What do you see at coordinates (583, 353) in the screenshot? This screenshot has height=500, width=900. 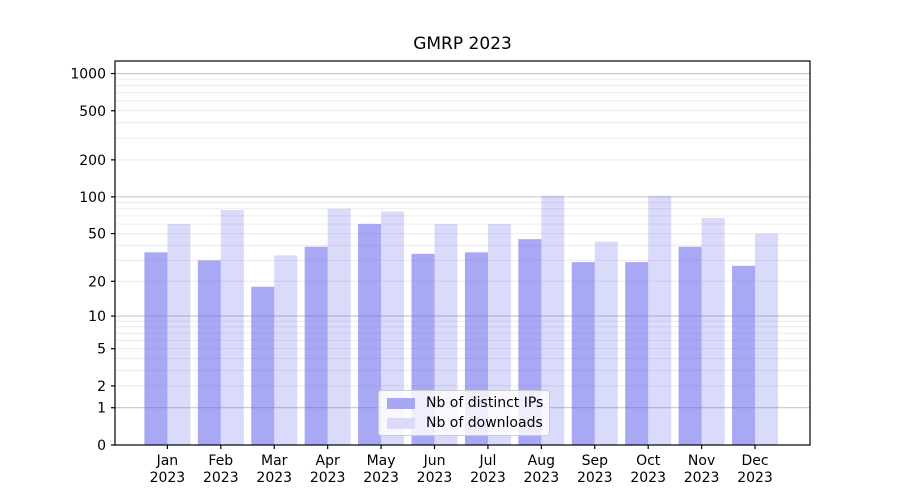 I see `bar-sep-distinct-ips` at bounding box center [583, 353].